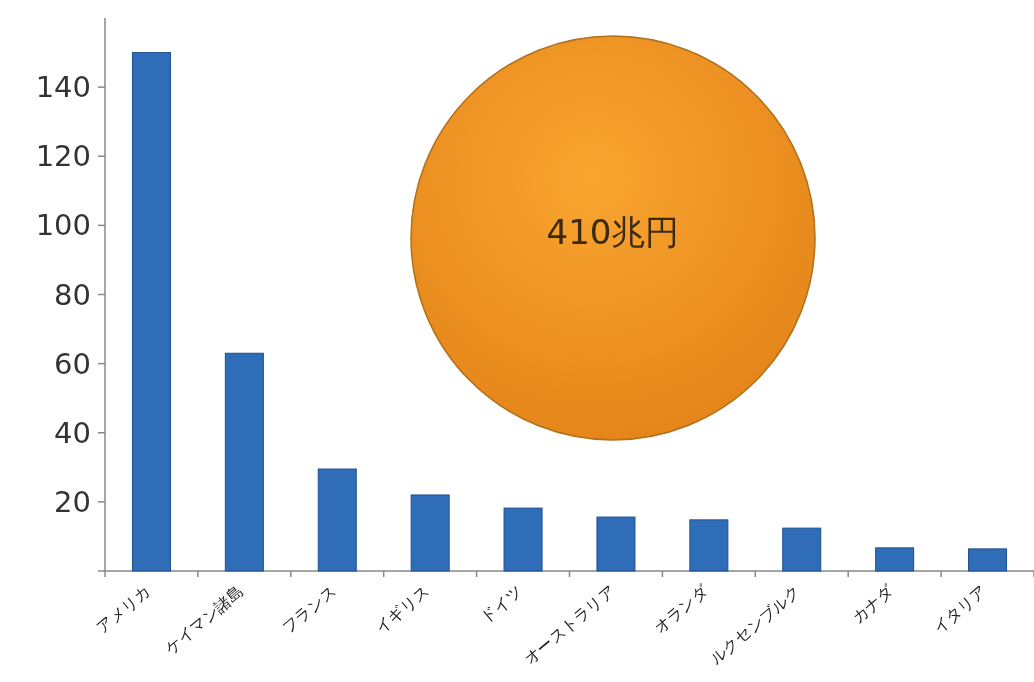 Image resolution: width=1034 pixels, height=682 pixels. What do you see at coordinates (613, 232) in the screenshot?
I see `annotation: 410兆円` at bounding box center [613, 232].